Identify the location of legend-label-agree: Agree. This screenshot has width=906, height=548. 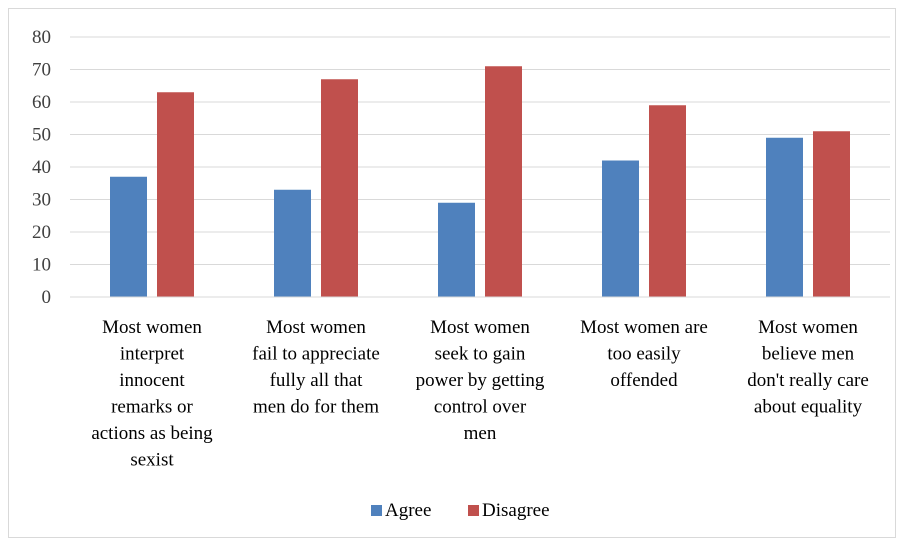
(408, 510).